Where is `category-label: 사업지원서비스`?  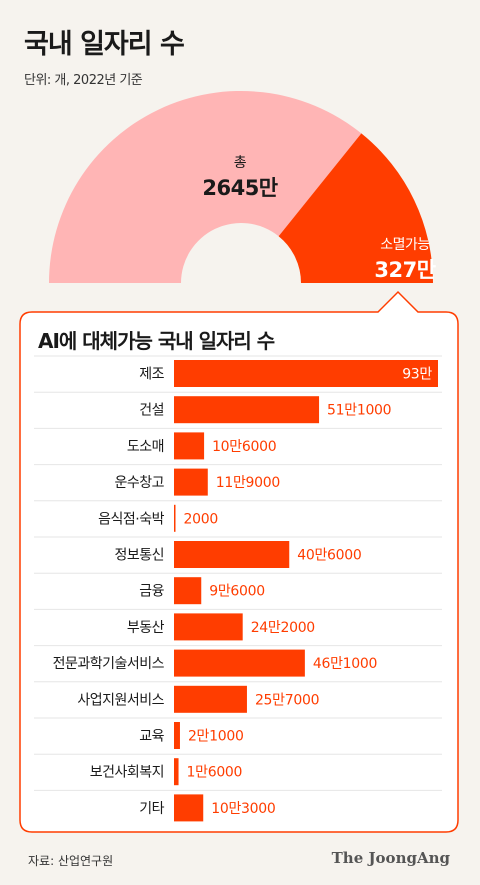
category-label: 사업지원서비스 is located at coordinates (120, 700).